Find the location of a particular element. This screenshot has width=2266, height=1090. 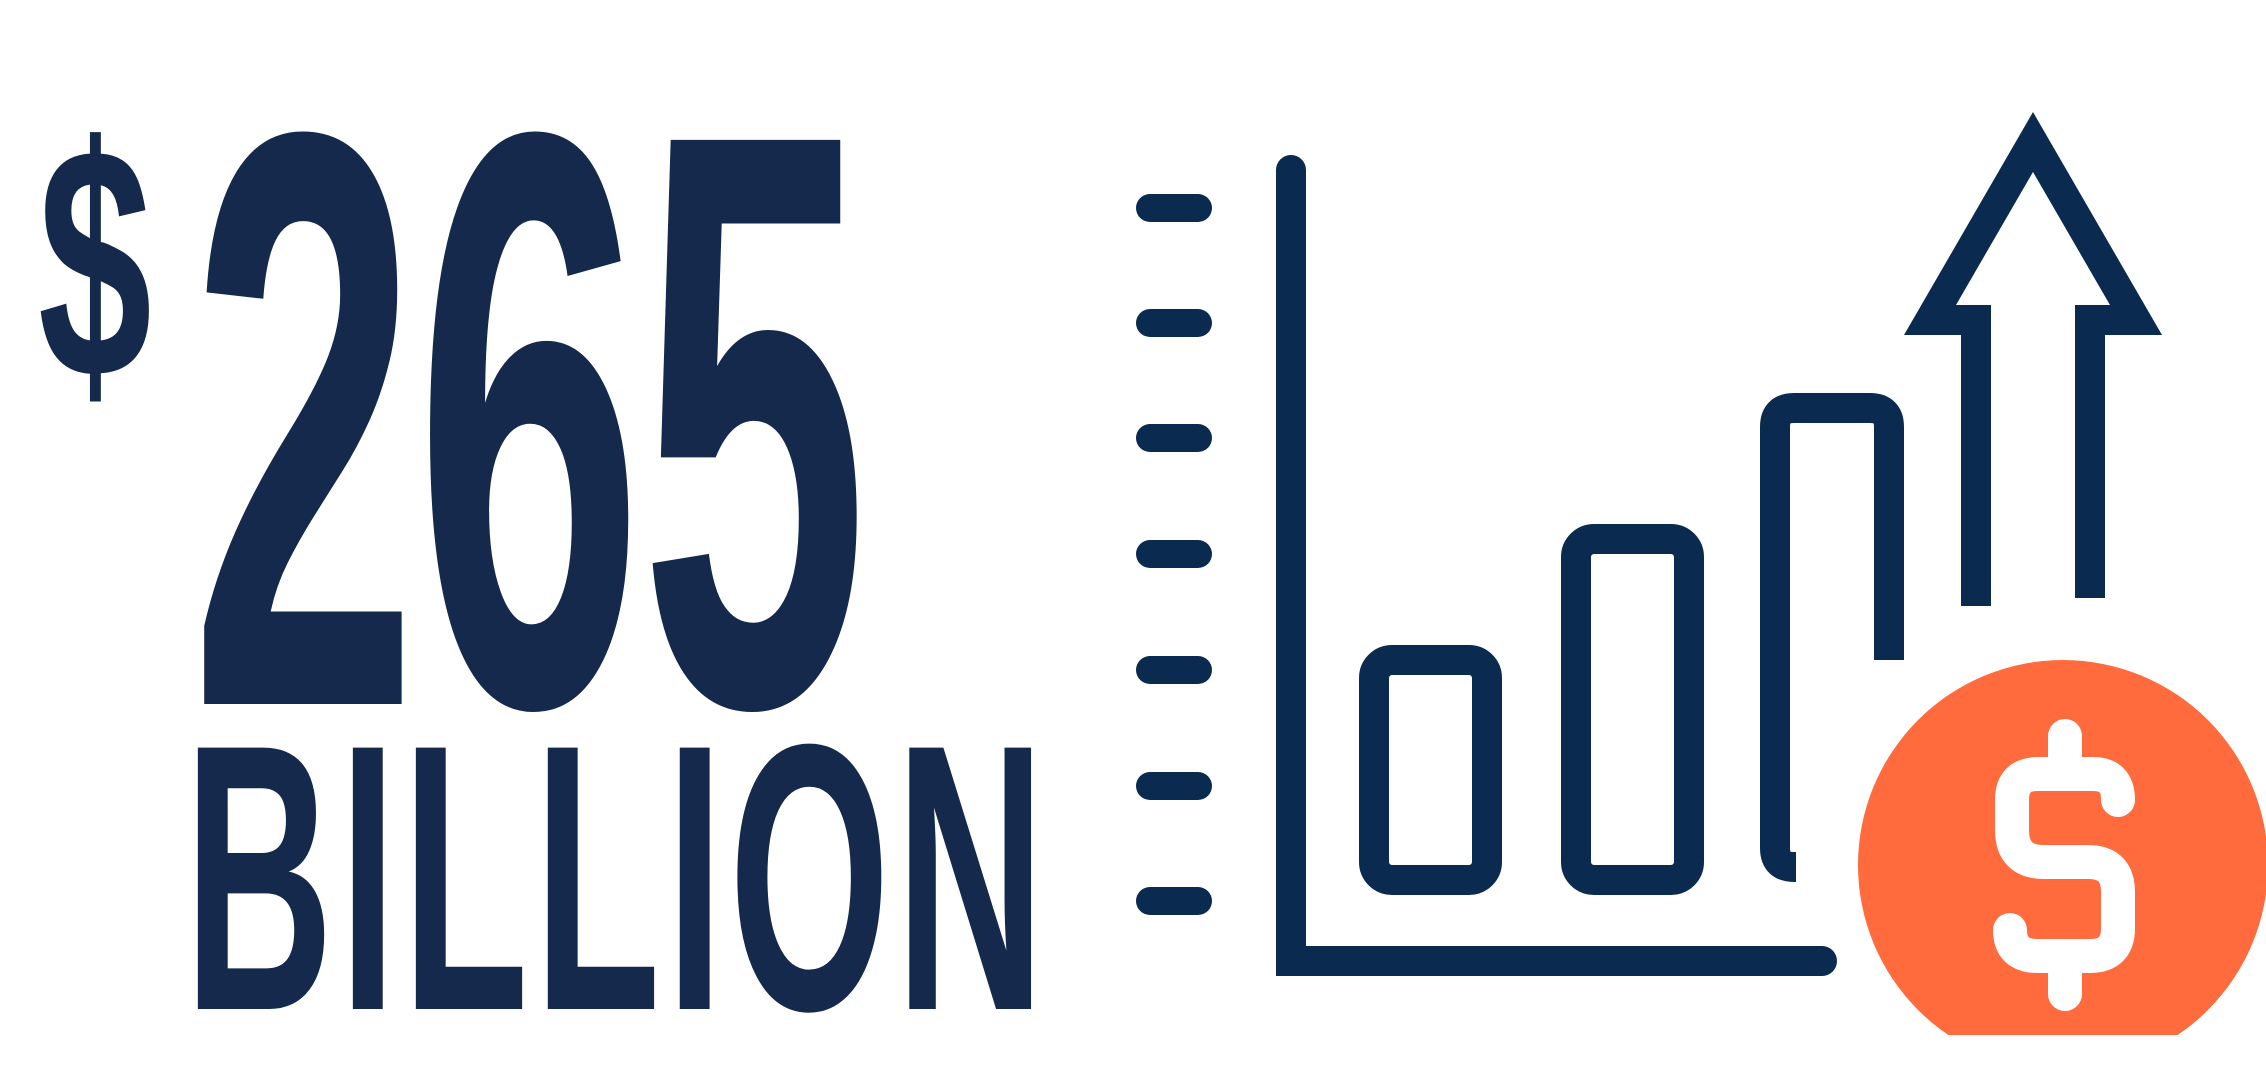

up-arrow-icon is located at coordinates (2033, 359).